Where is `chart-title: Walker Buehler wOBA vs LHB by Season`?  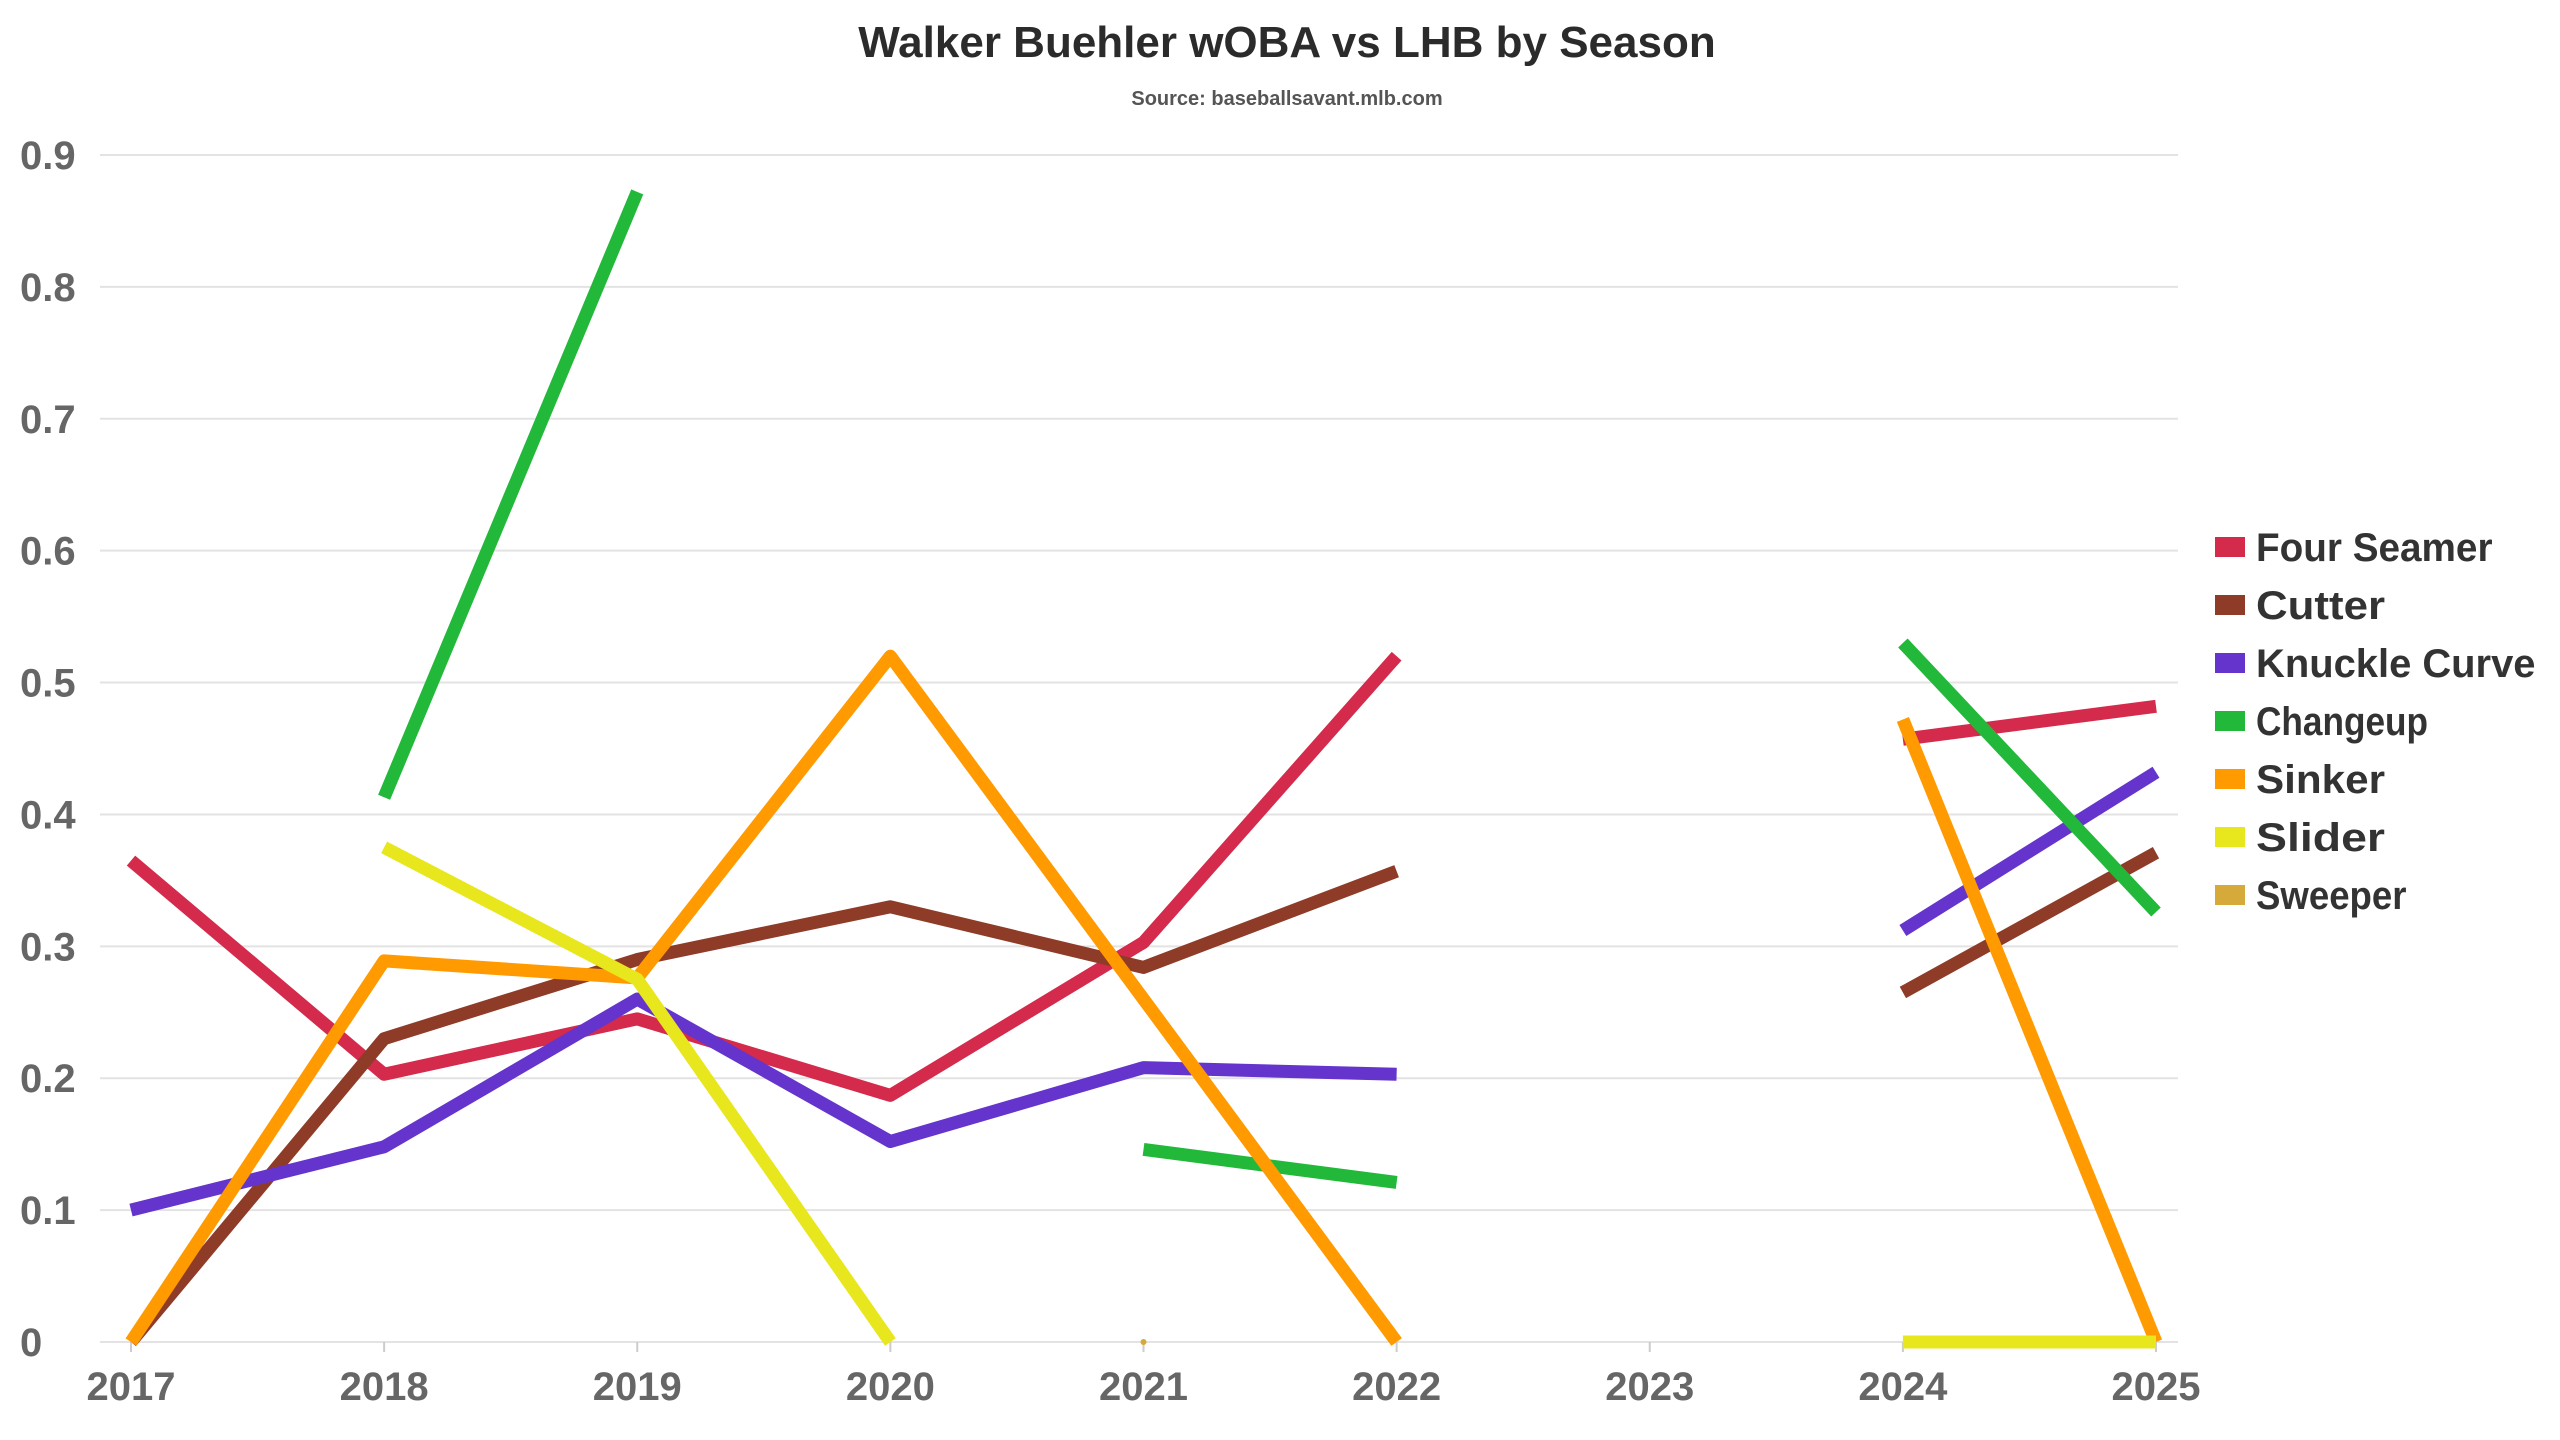 chart-title: Walker Buehler wOBA vs LHB by Season is located at coordinates (1286, 42).